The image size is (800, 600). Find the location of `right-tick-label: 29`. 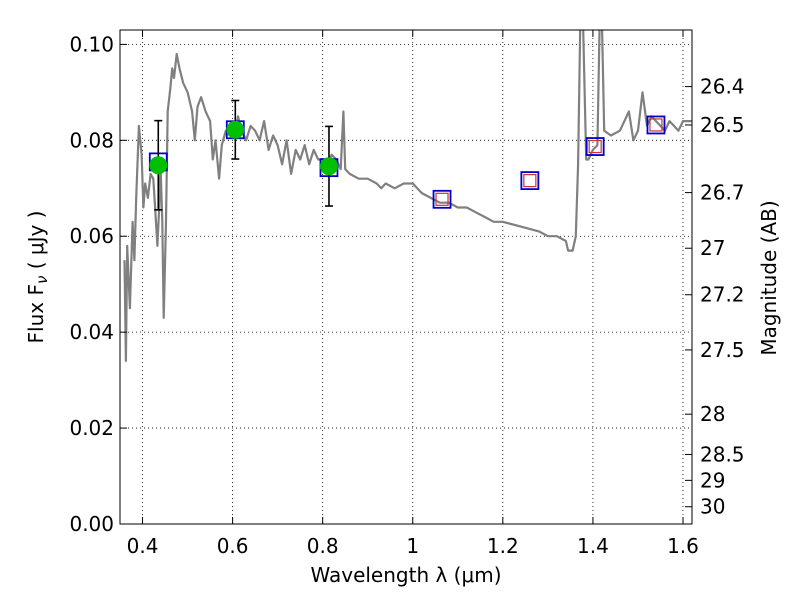

right-tick-label: 29 is located at coordinates (712, 480).